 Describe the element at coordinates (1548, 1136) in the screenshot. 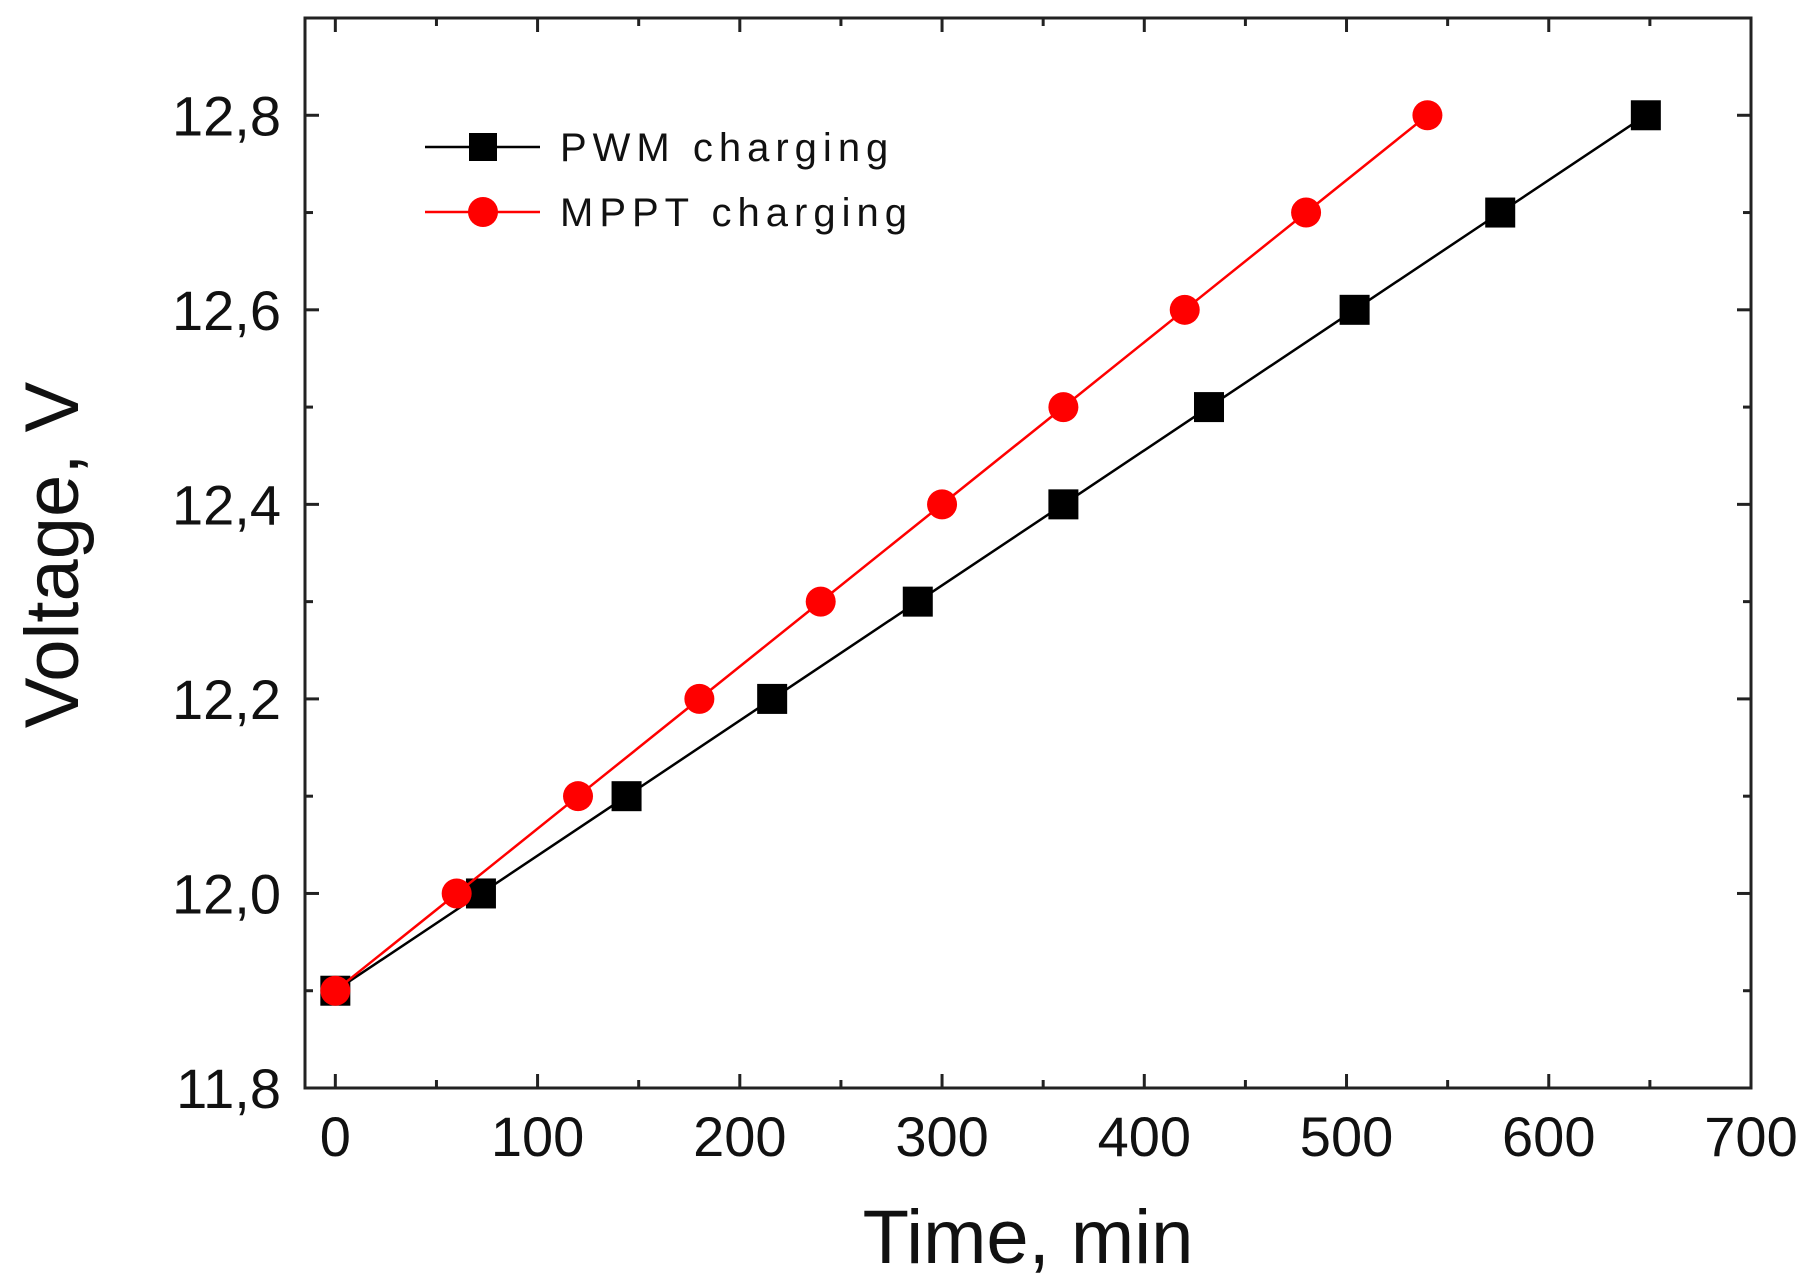

I see `x-tick-label: 600` at that location.